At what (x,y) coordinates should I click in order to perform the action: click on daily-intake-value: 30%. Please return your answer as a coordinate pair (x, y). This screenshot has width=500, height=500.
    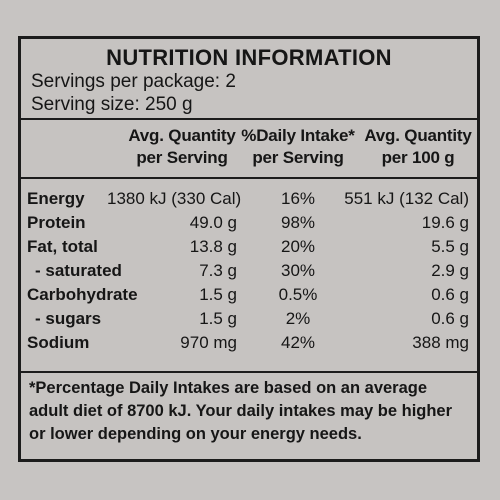
    Looking at the image, I should click on (298, 270).